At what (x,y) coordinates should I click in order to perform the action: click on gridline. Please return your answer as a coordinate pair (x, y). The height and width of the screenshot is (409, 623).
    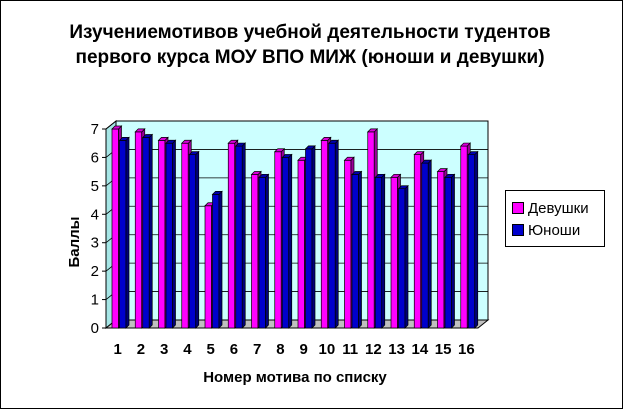
    Looking at the image, I should click on (296, 125).